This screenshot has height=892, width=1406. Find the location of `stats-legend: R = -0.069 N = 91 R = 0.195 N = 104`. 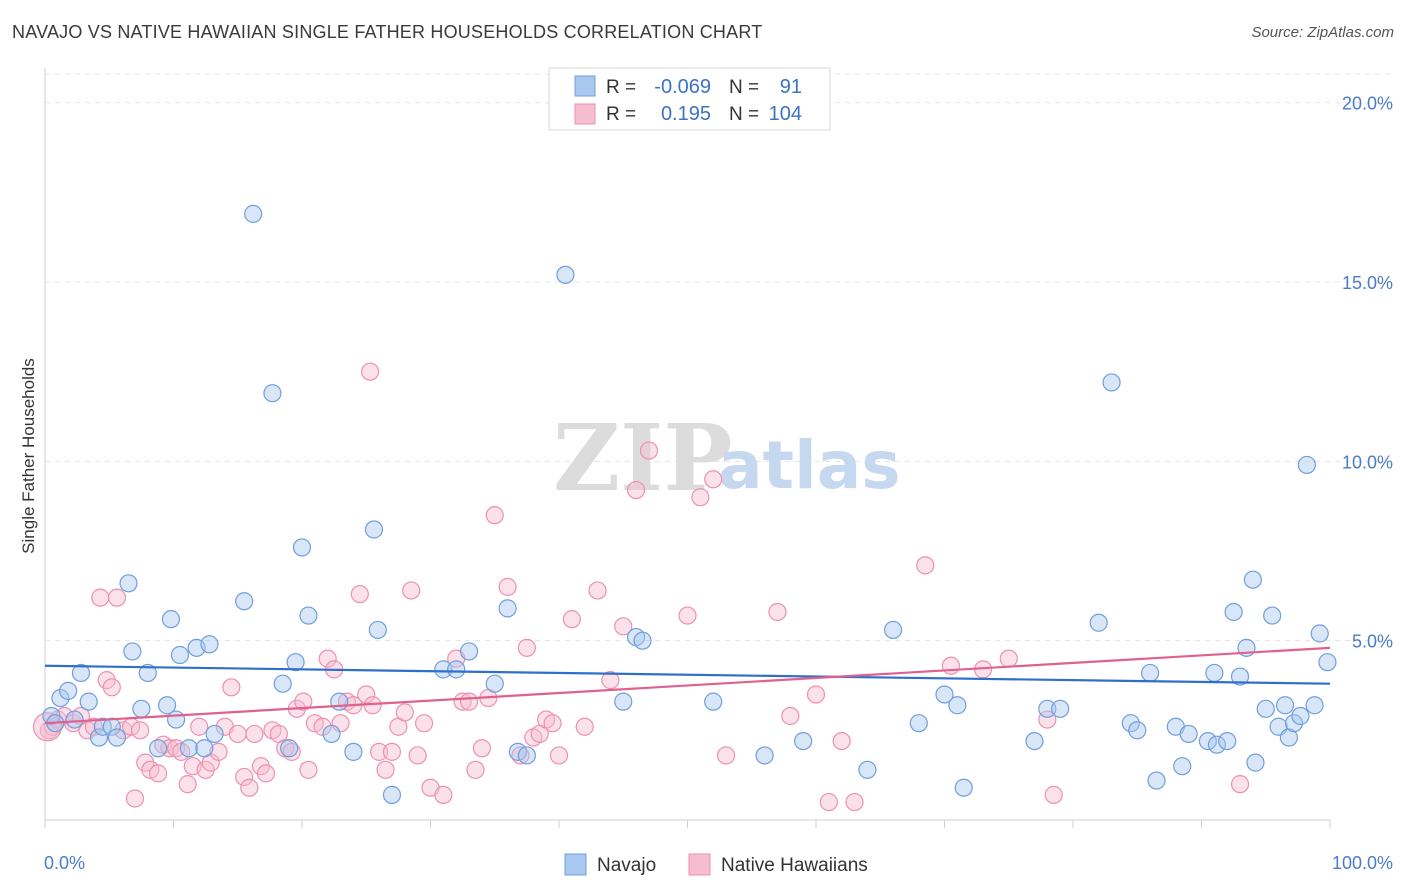

stats-legend: R = -0.069 N = 91 R = 0.195 N = 104 is located at coordinates (689, 99).